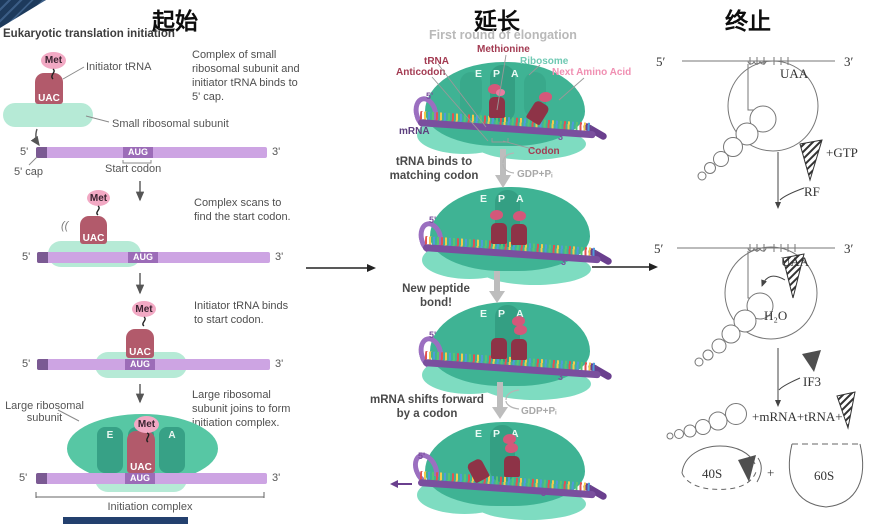  I want to click on if3-label: IF3, so click(812, 381).